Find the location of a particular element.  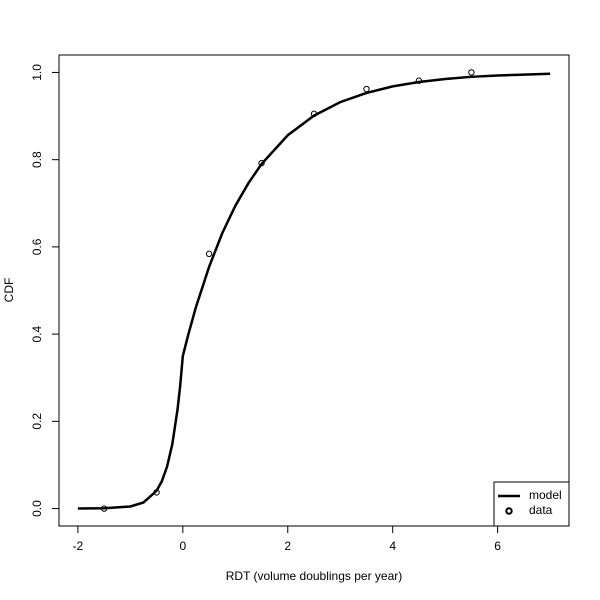

y-tick-label: 0.0 is located at coordinates (37, 508).